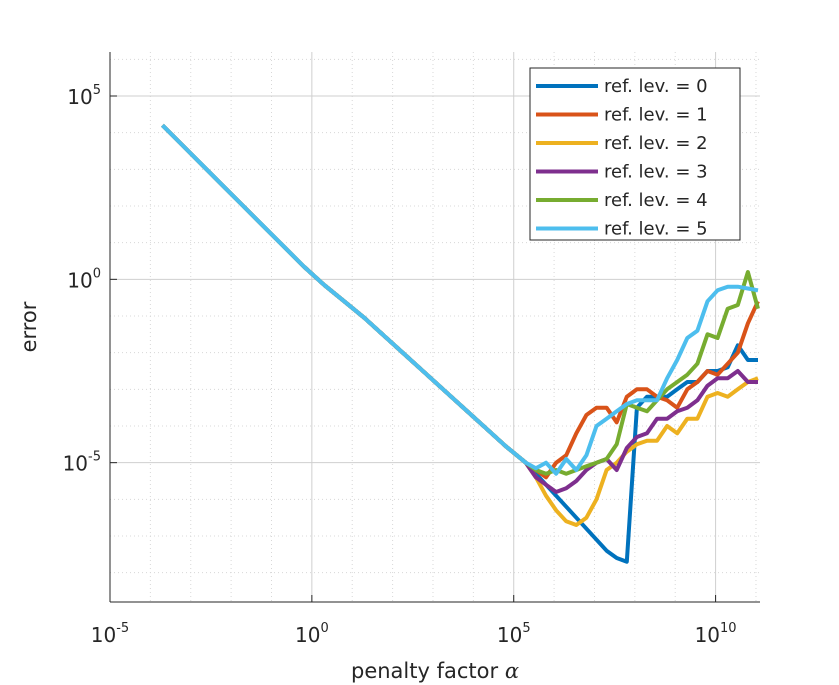 The image size is (839, 685). Describe the element at coordinates (512, 671) in the screenshot. I see `x-axis-symbol: α` at that location.